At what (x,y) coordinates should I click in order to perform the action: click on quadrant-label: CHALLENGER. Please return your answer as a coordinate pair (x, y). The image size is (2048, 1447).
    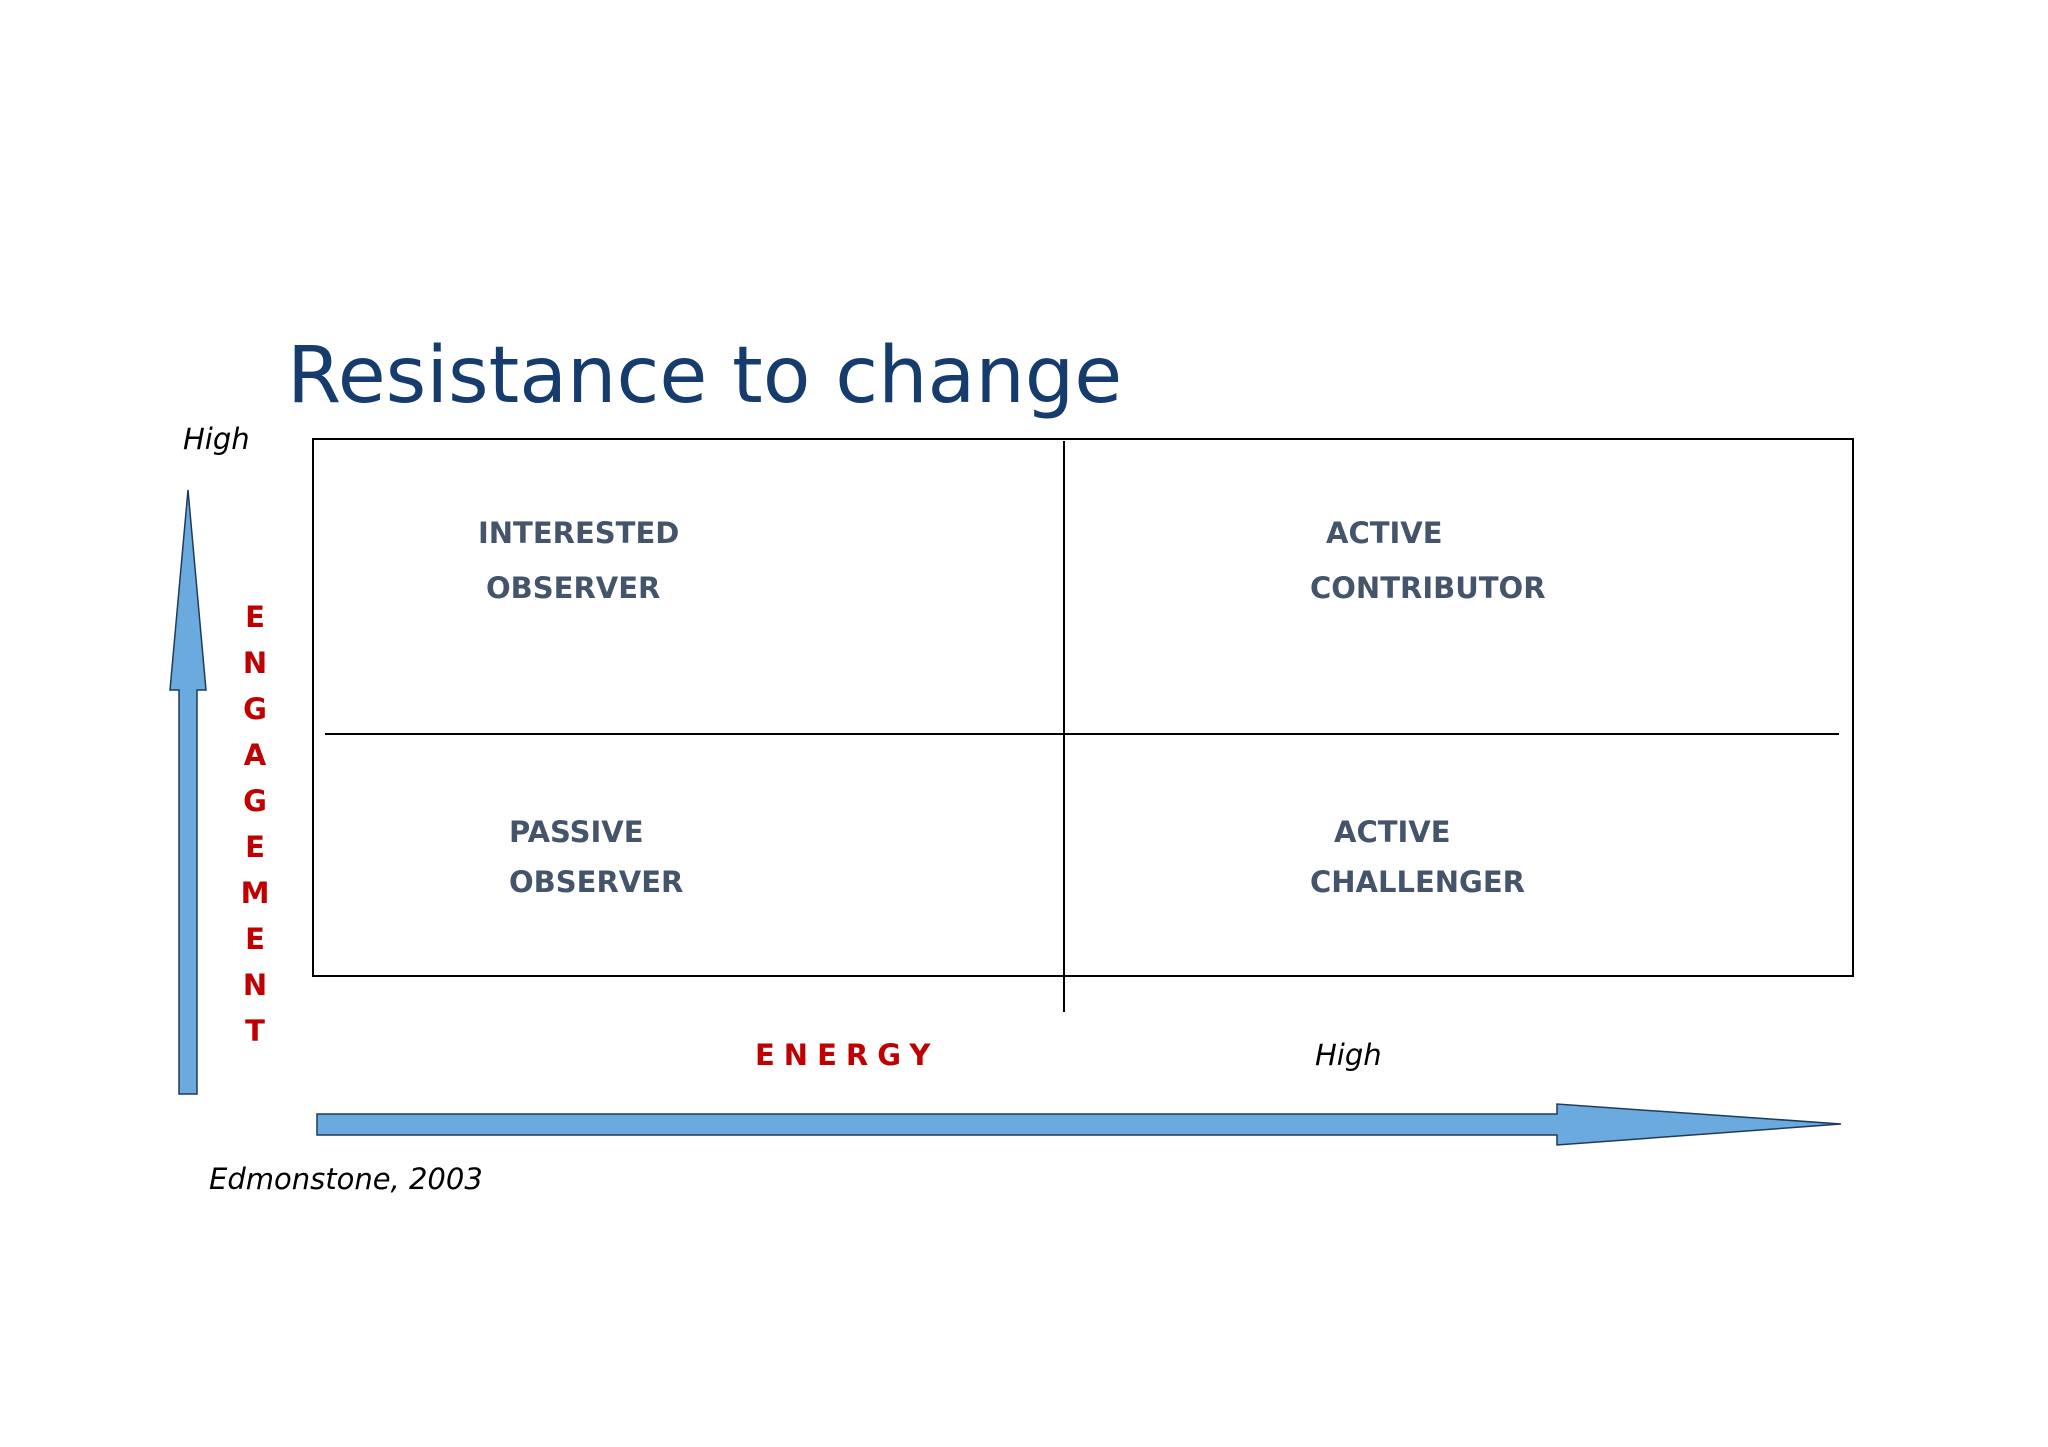
    Looking at the image, I should click on (1417, 882).